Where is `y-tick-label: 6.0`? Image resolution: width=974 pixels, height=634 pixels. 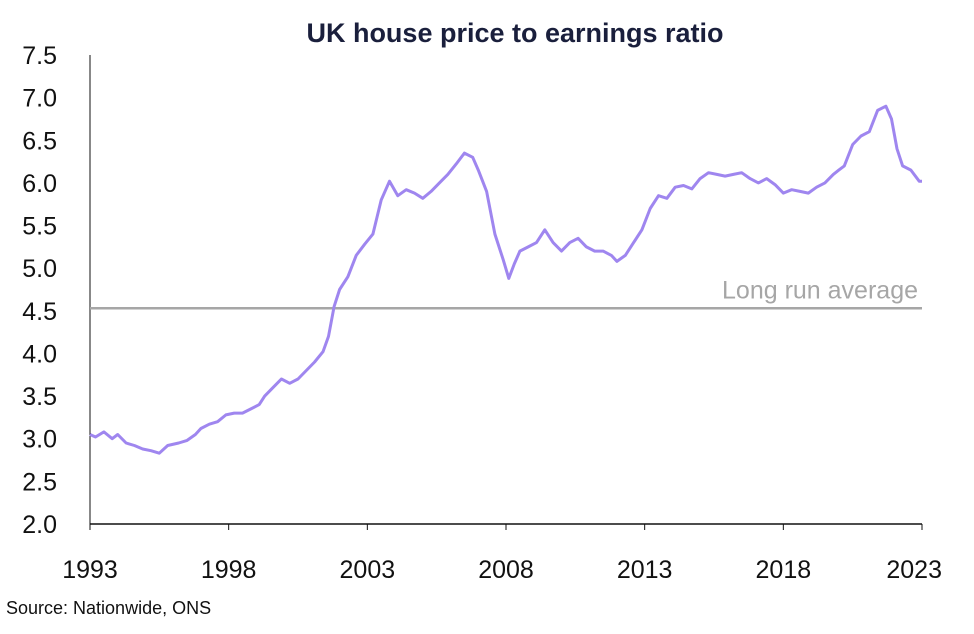
y-tick-label: 6.0 is located at coordinates (39, 184).